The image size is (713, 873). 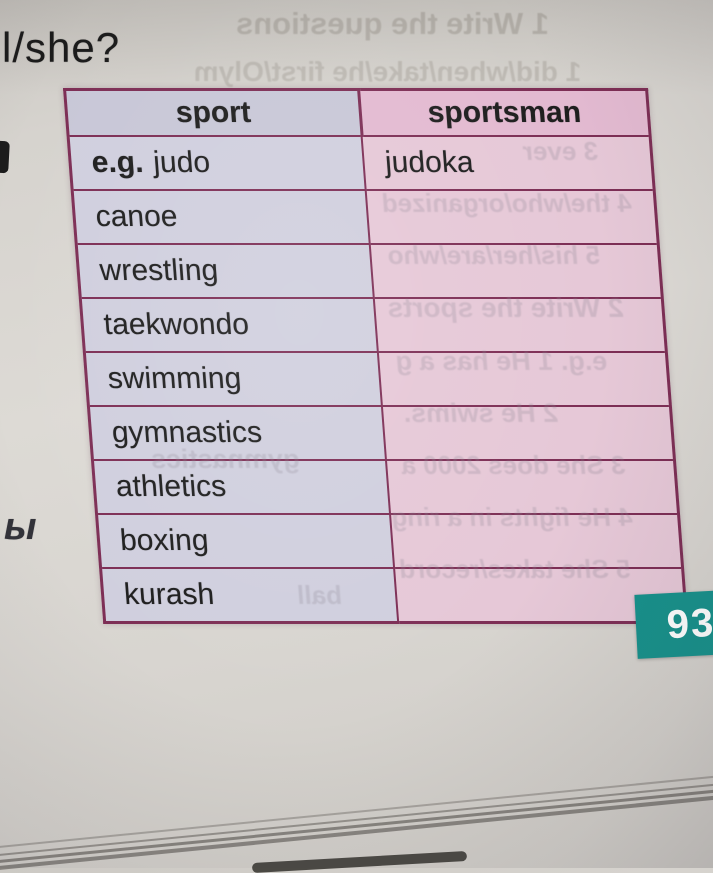 I want to click on sport-cell: gymnastics, so click(x=237, y=433).